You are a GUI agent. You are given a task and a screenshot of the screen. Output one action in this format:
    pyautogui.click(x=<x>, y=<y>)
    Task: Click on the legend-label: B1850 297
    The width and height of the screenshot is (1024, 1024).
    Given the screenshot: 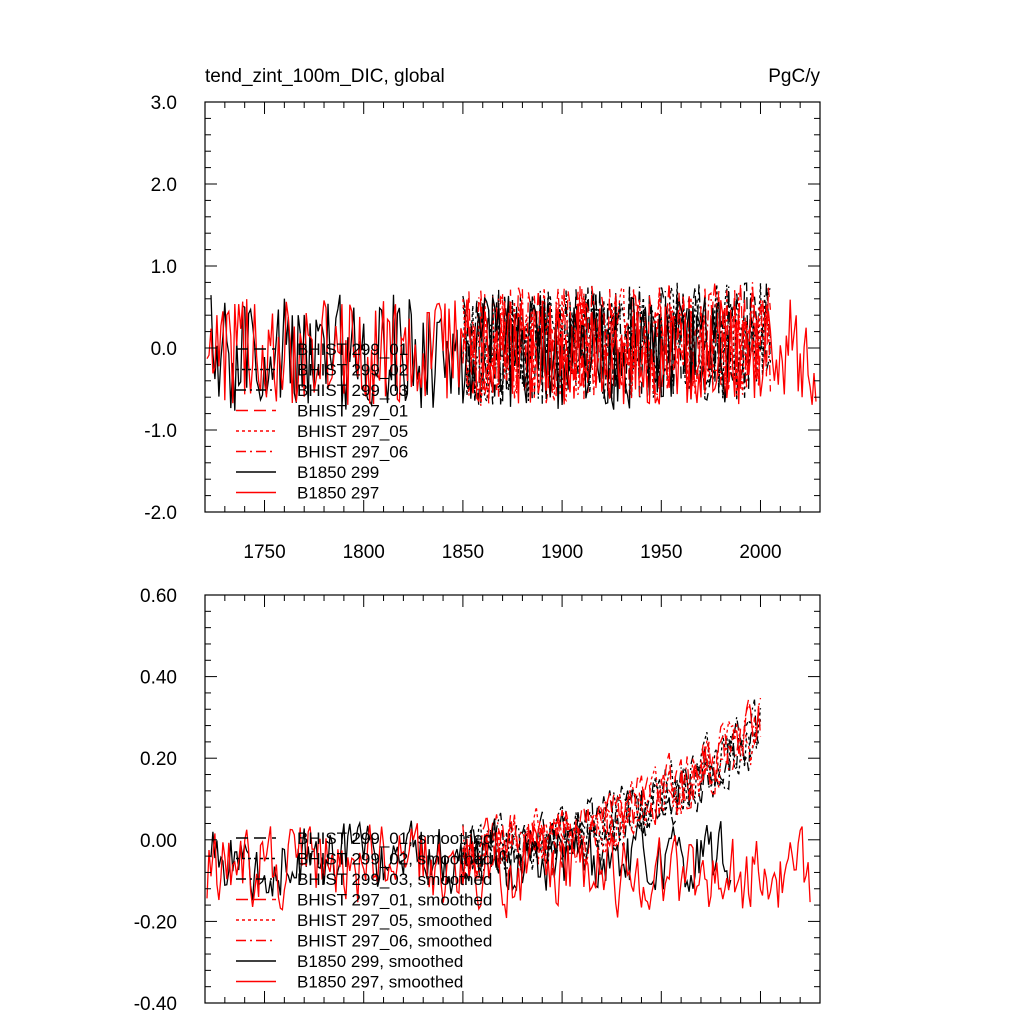 What is the action you would take?
    pyautogui.click(x=338, y=493)
    